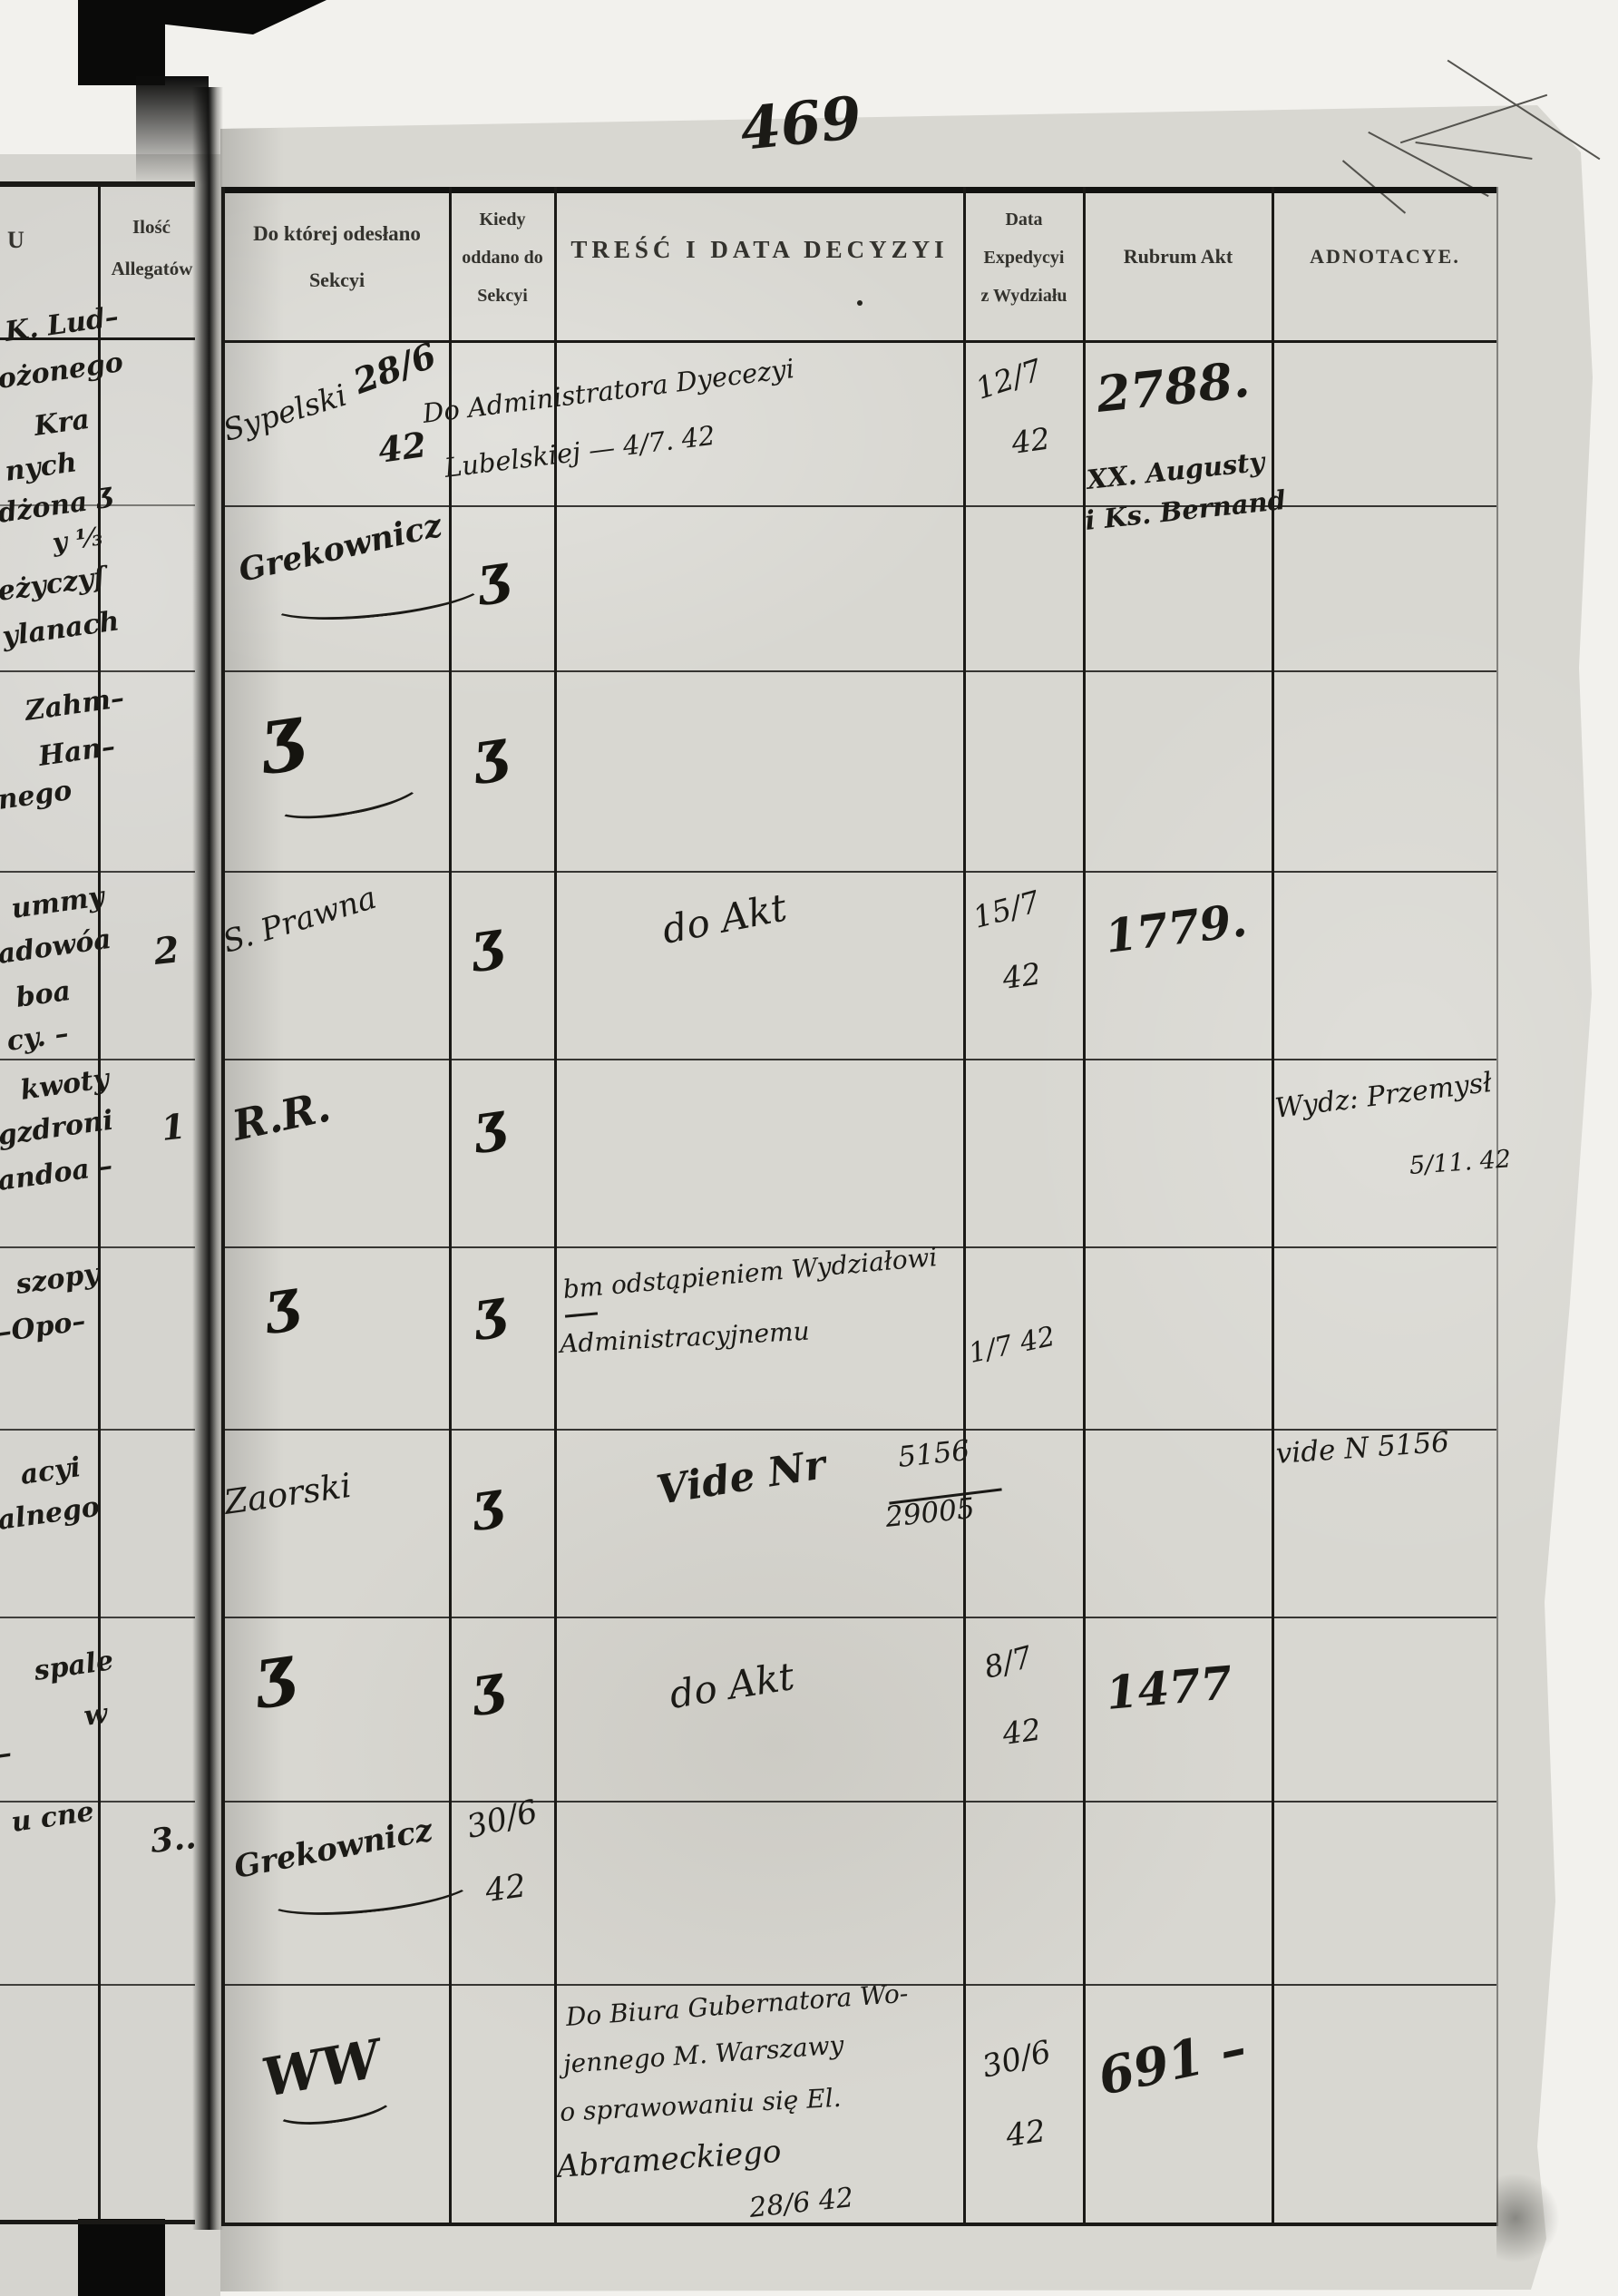  What do you see at coordinates (502, 296) in the screenshot?
I see `column-header-kiedy-3: Sekcyi` at bounding box center [502, 296].